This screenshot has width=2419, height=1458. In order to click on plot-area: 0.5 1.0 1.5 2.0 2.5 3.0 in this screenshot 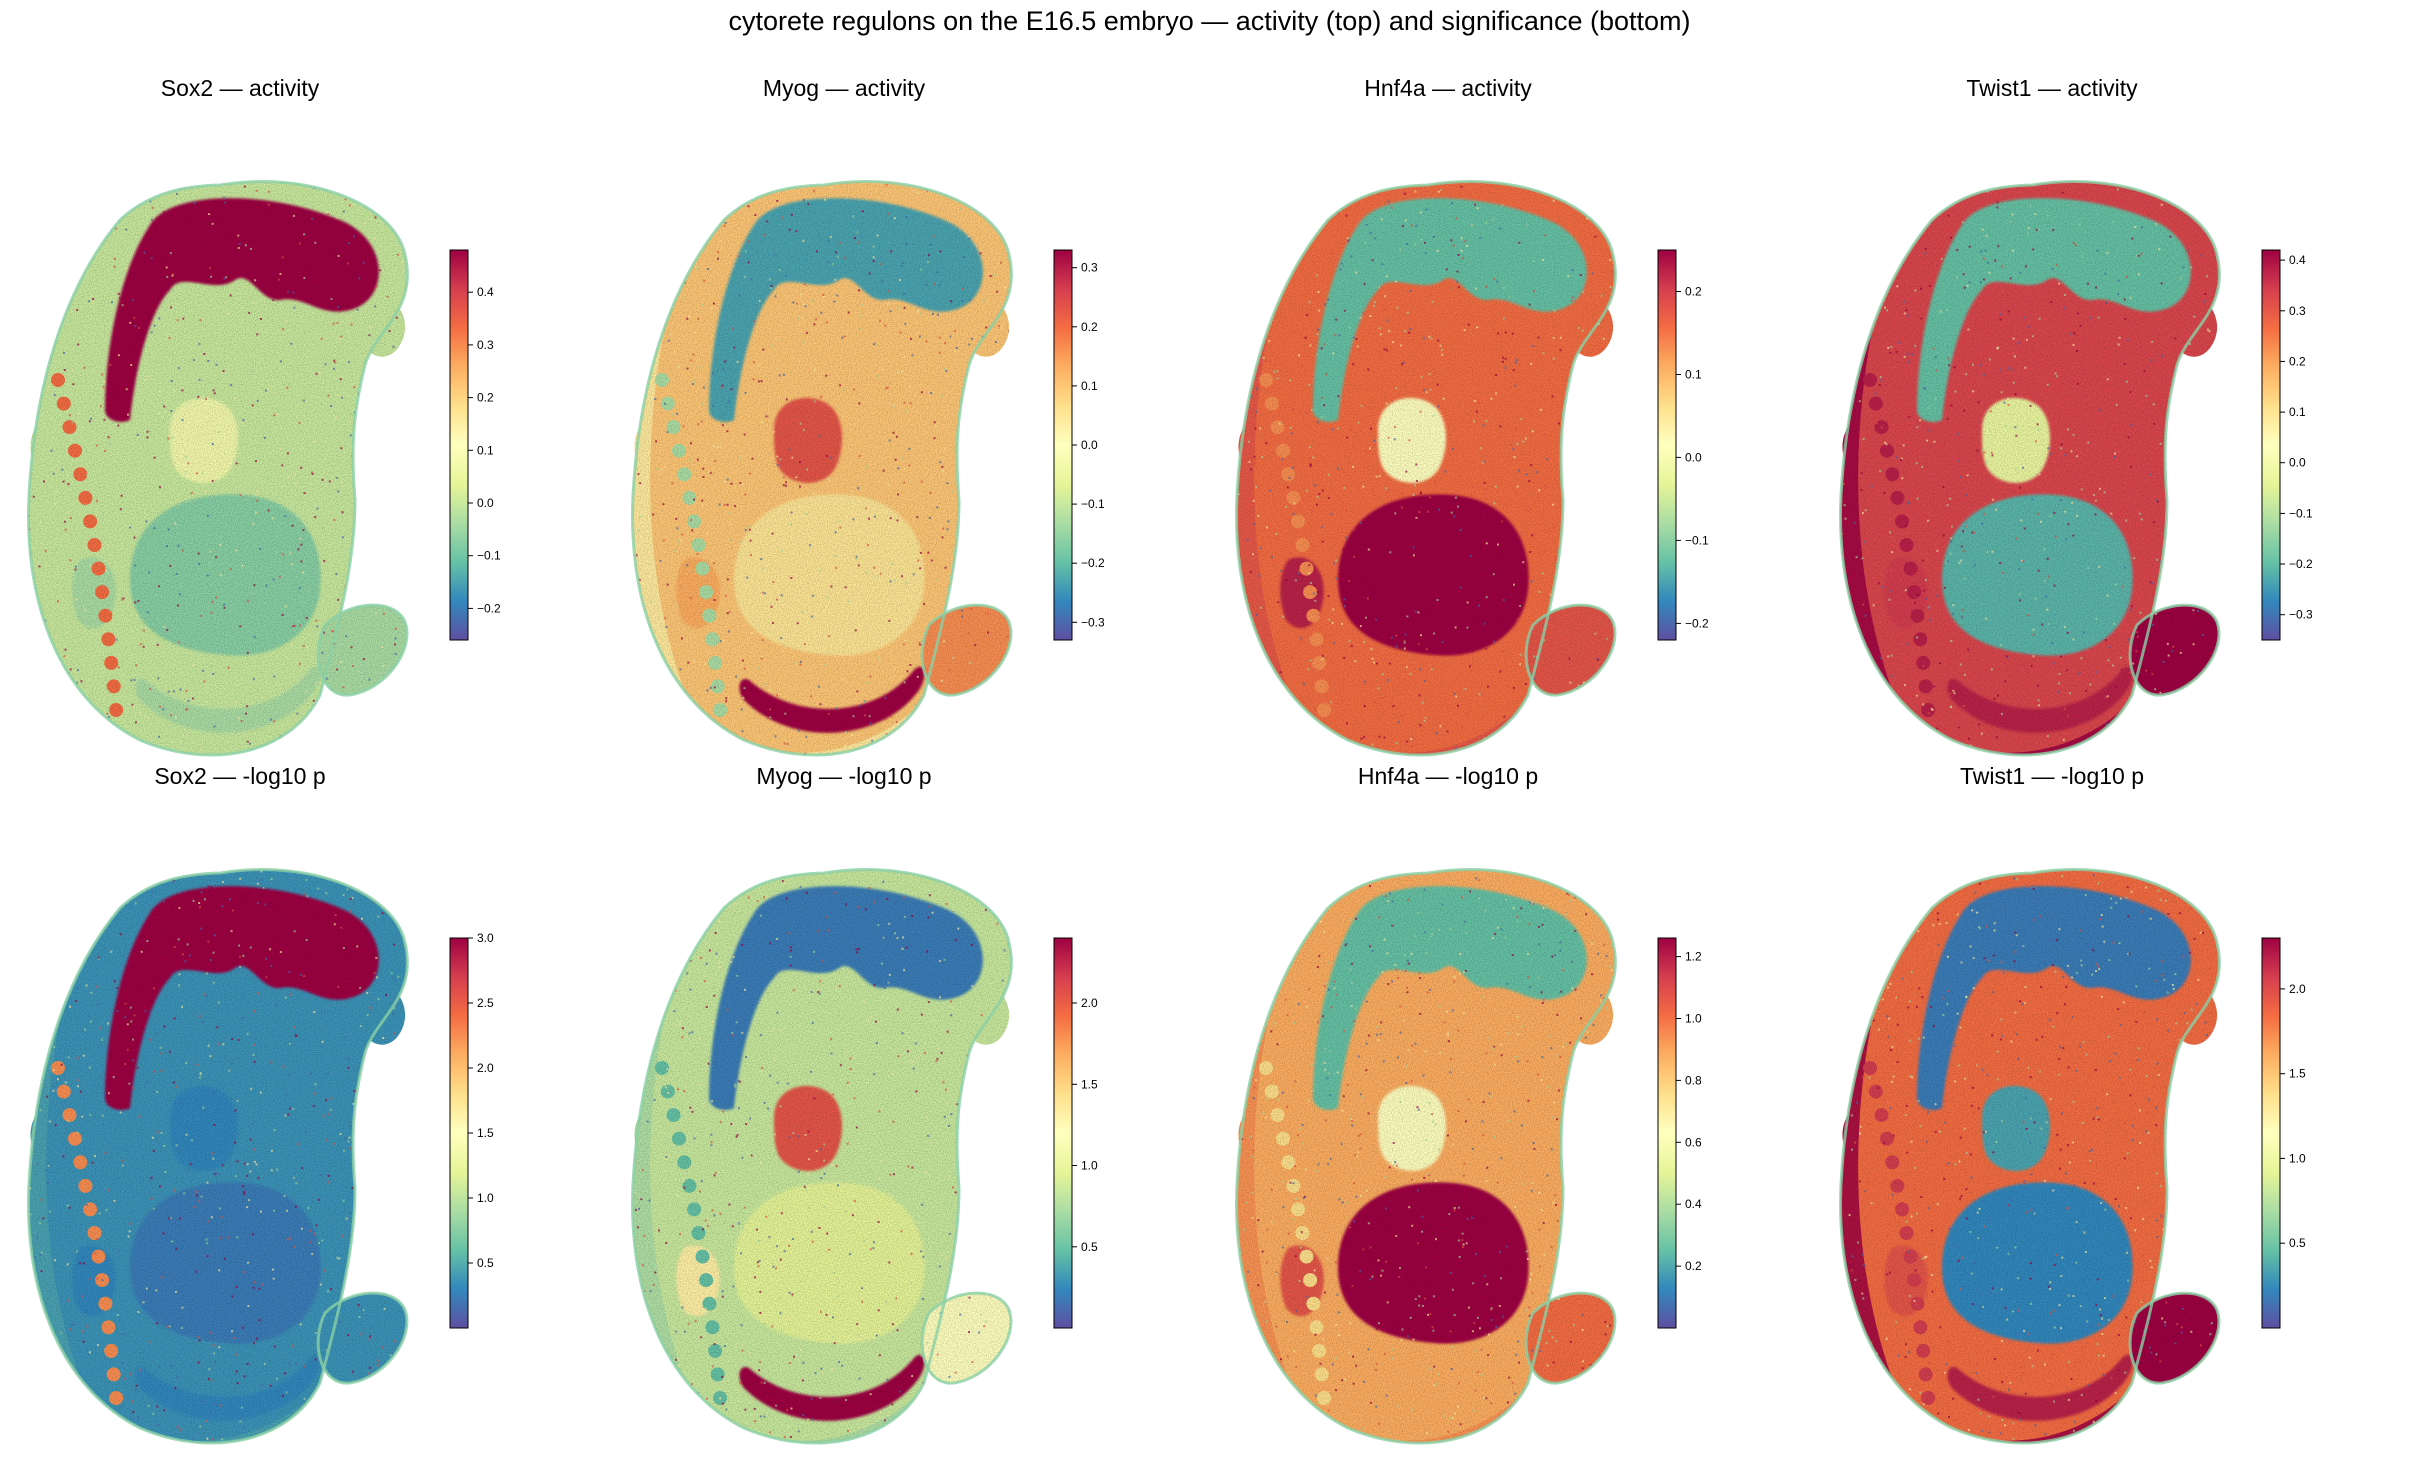, I will do `click(322, 1113)`.